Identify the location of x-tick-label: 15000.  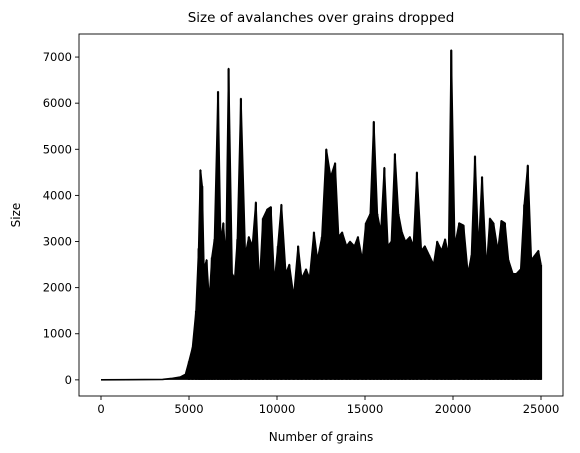
(365, 409).